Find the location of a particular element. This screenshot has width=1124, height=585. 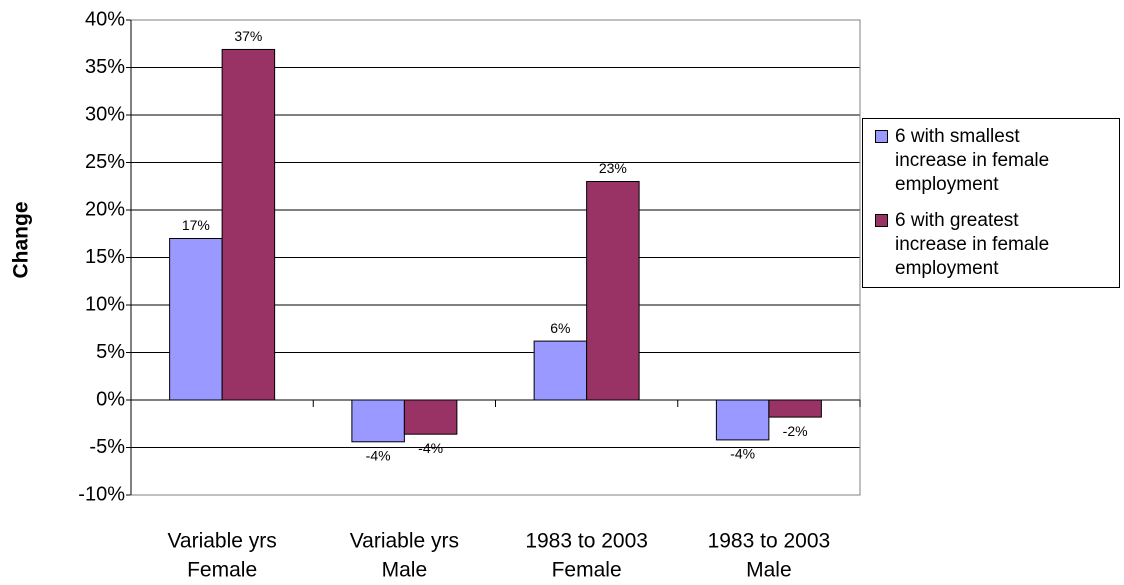

y-tick-label: 40% is located at coordinates (105, 19).